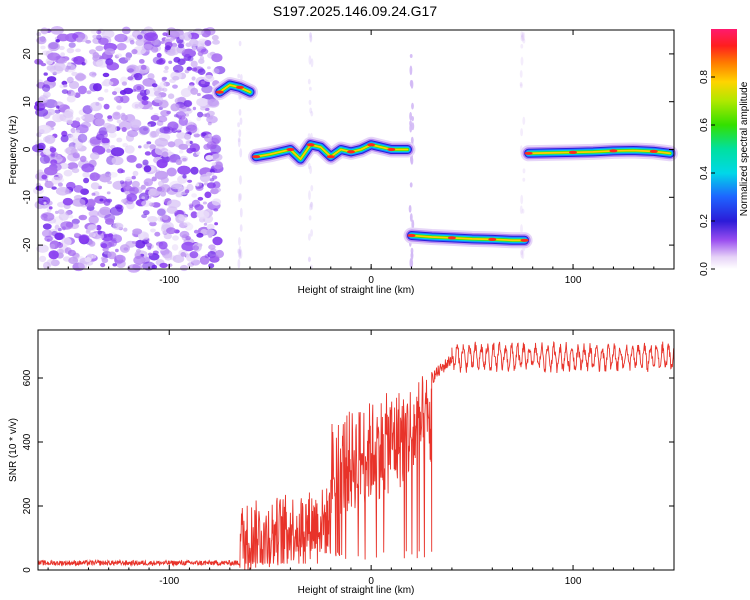  What do you see at coordinates (27, 149) in the screenshot?
I see `spec-y-tick-label: 0` at bounding box center [27, 149].